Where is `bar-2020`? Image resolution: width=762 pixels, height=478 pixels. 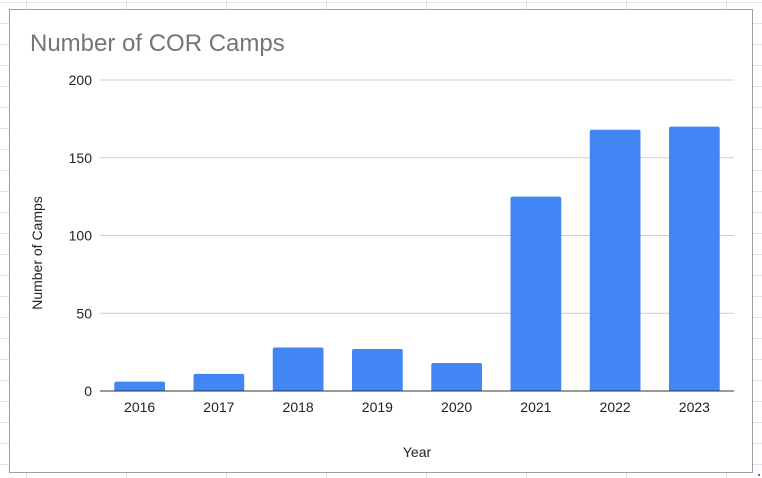
bar-2020 is located at coordinates (456, 377).